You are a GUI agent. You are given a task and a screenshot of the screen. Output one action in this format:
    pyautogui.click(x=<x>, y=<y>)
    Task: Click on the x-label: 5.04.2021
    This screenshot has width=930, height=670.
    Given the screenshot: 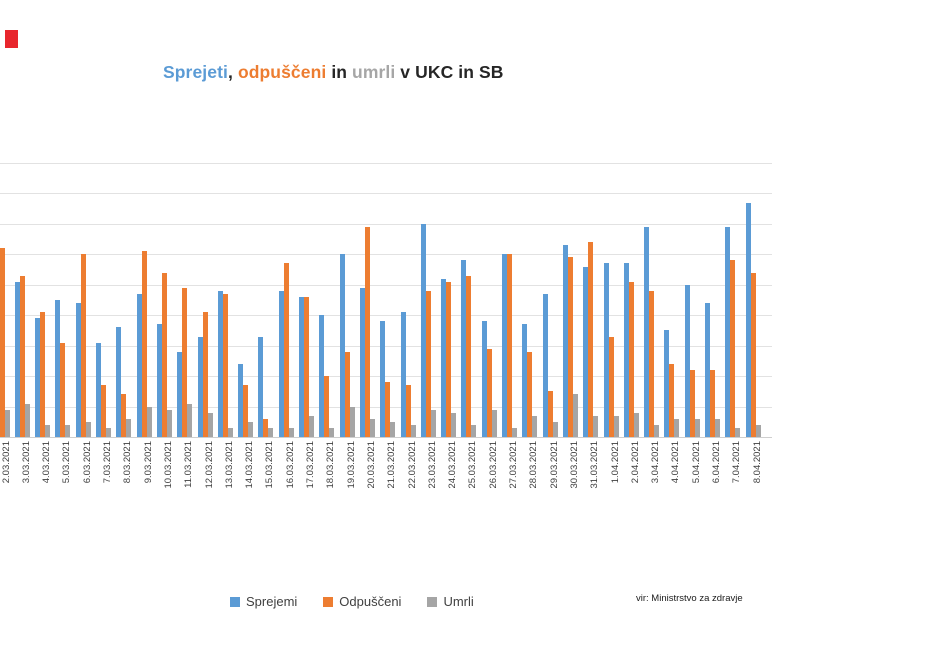 What is the action you would take?
    pyautogui.click(x=696, y=462)
    